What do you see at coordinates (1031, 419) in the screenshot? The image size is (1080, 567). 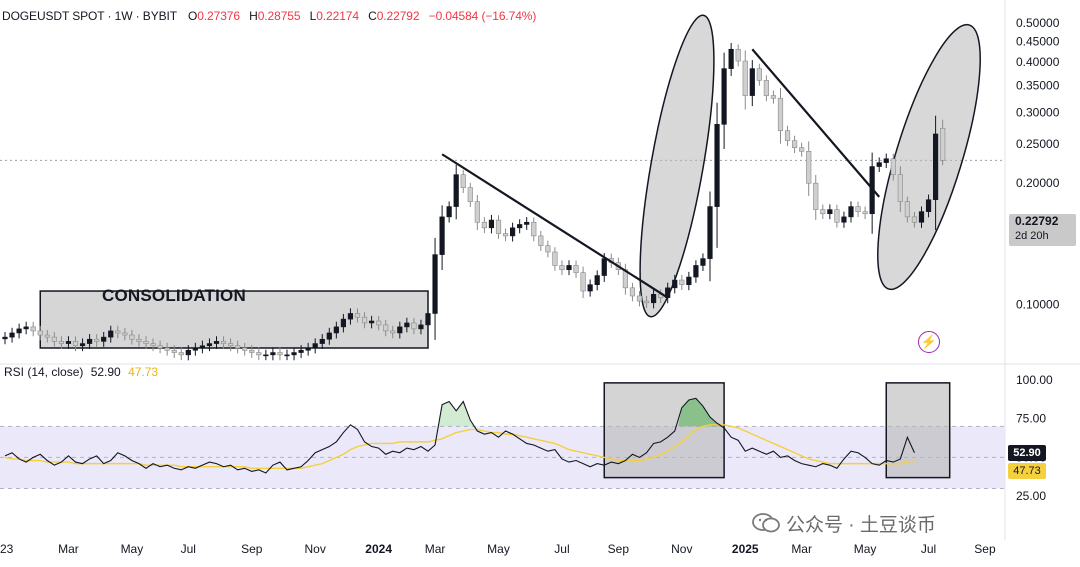 I see `rsi-tick-label: 75.00` at bounding box center [1031, 419].